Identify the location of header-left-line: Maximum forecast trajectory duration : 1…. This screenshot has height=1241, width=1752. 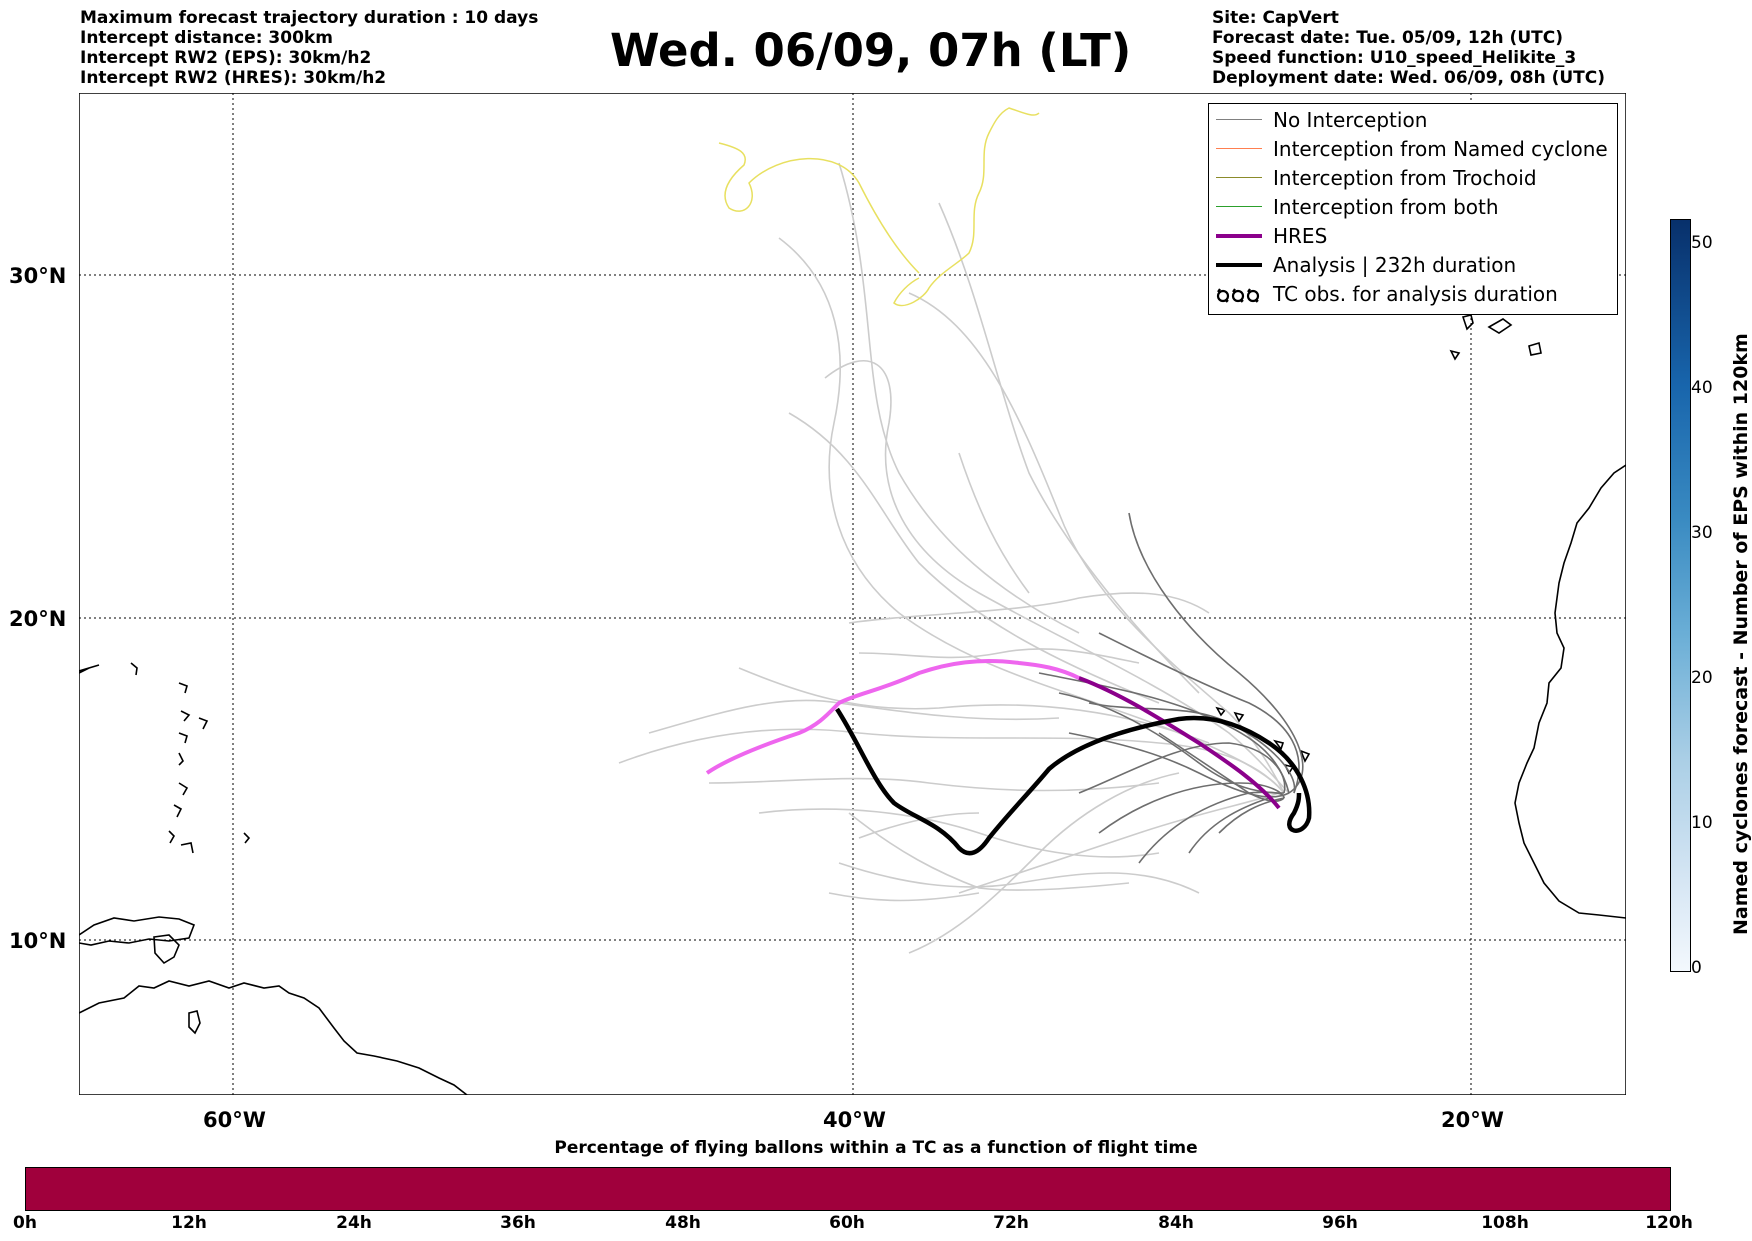
(309, 18).